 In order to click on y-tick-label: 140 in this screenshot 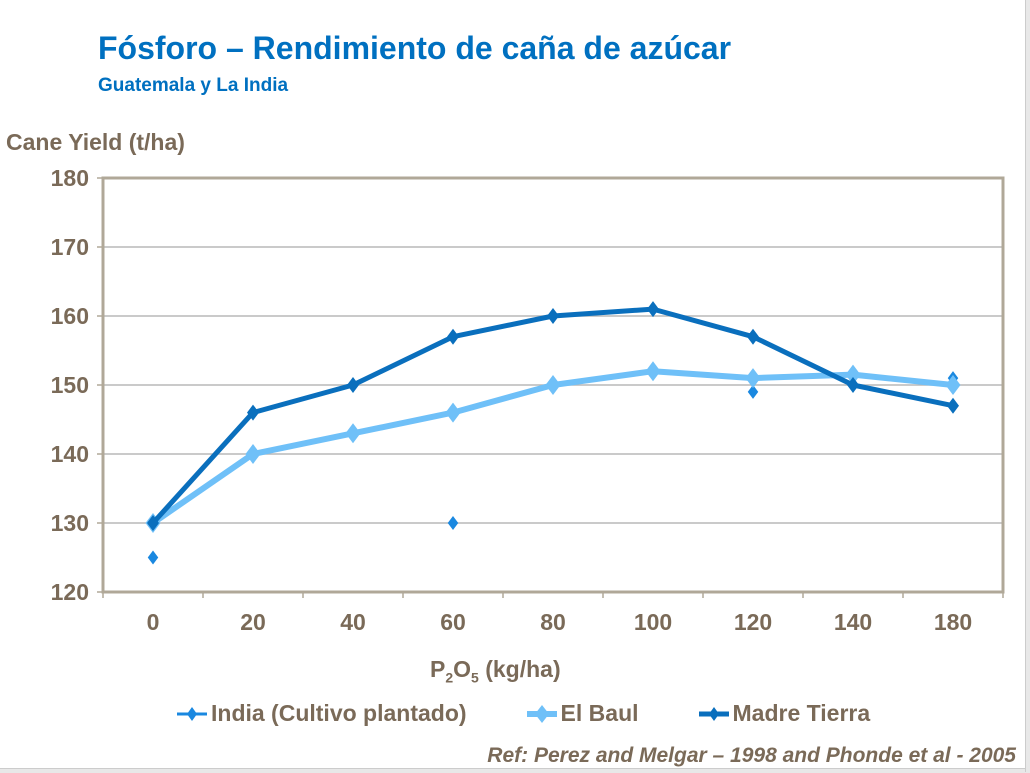, I will do `click(70, 454)`.